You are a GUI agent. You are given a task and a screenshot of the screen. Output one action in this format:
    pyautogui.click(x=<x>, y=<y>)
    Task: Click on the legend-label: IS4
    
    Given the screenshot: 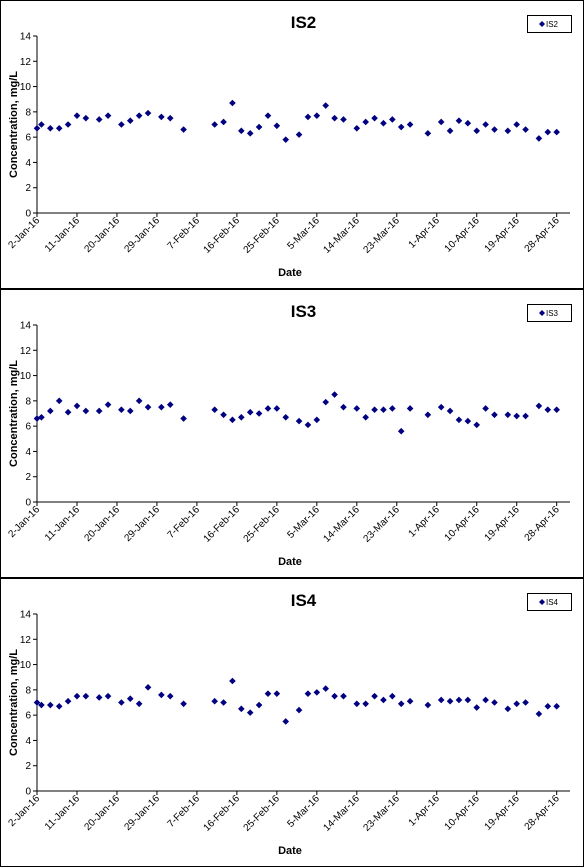 What is the action you would take?
    pyautogui.click(x=552, y=602)
    